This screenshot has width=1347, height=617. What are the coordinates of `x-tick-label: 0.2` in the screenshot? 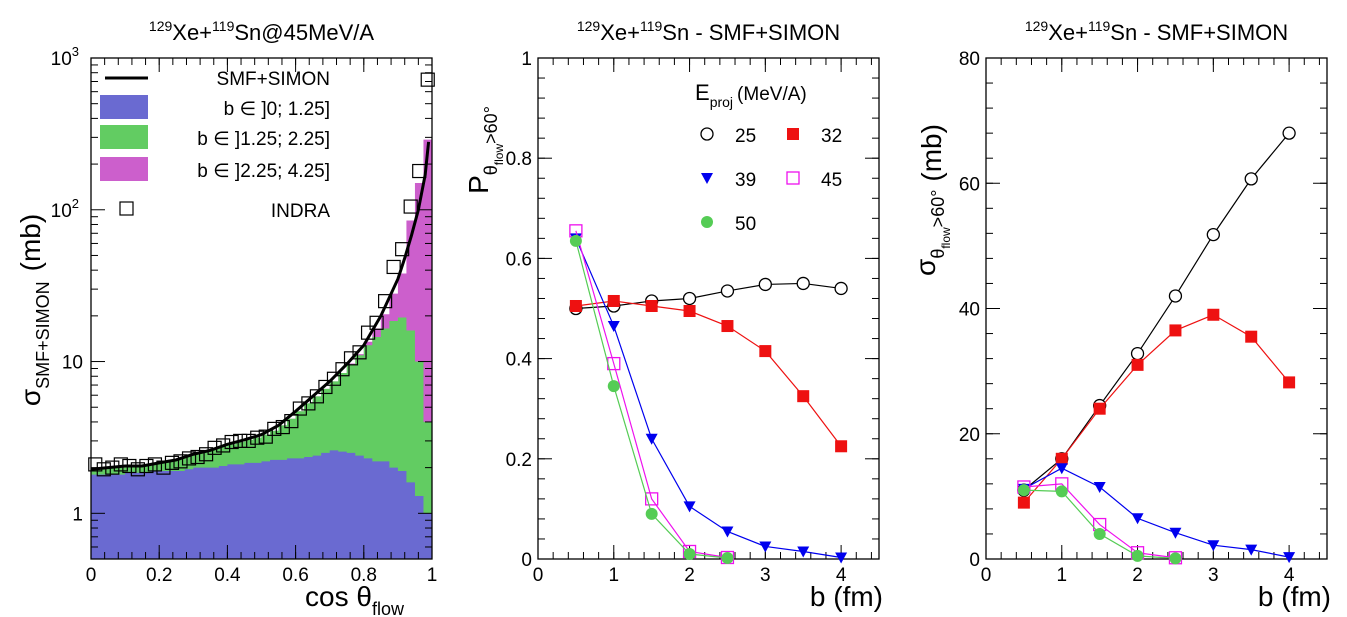 It's located at (159, 575).